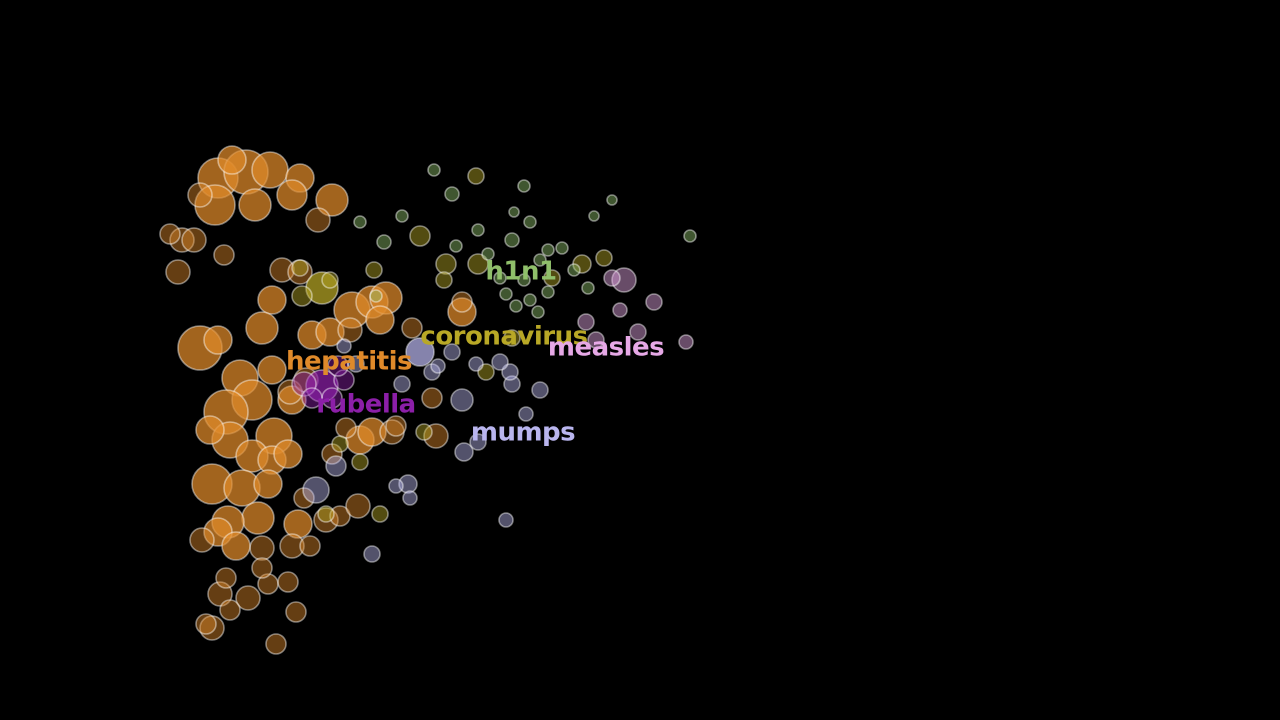  Describe the element at coordinates (520, 272) in the screenshot. I see `h1n1-label: h1n1` at that location.